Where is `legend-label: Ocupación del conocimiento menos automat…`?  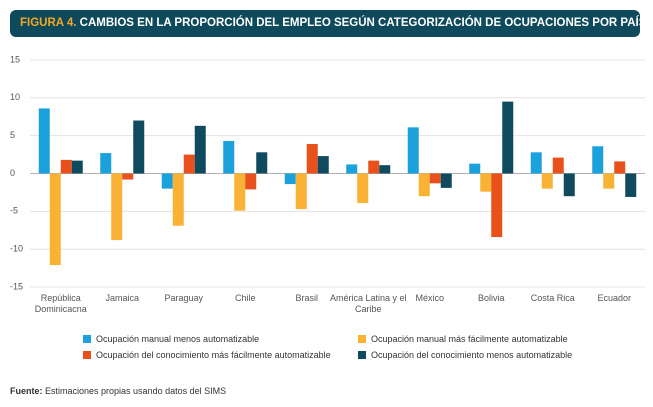 legend-label: Ocupación del conocimiento menos automat… is located at coordinates (472, 355).